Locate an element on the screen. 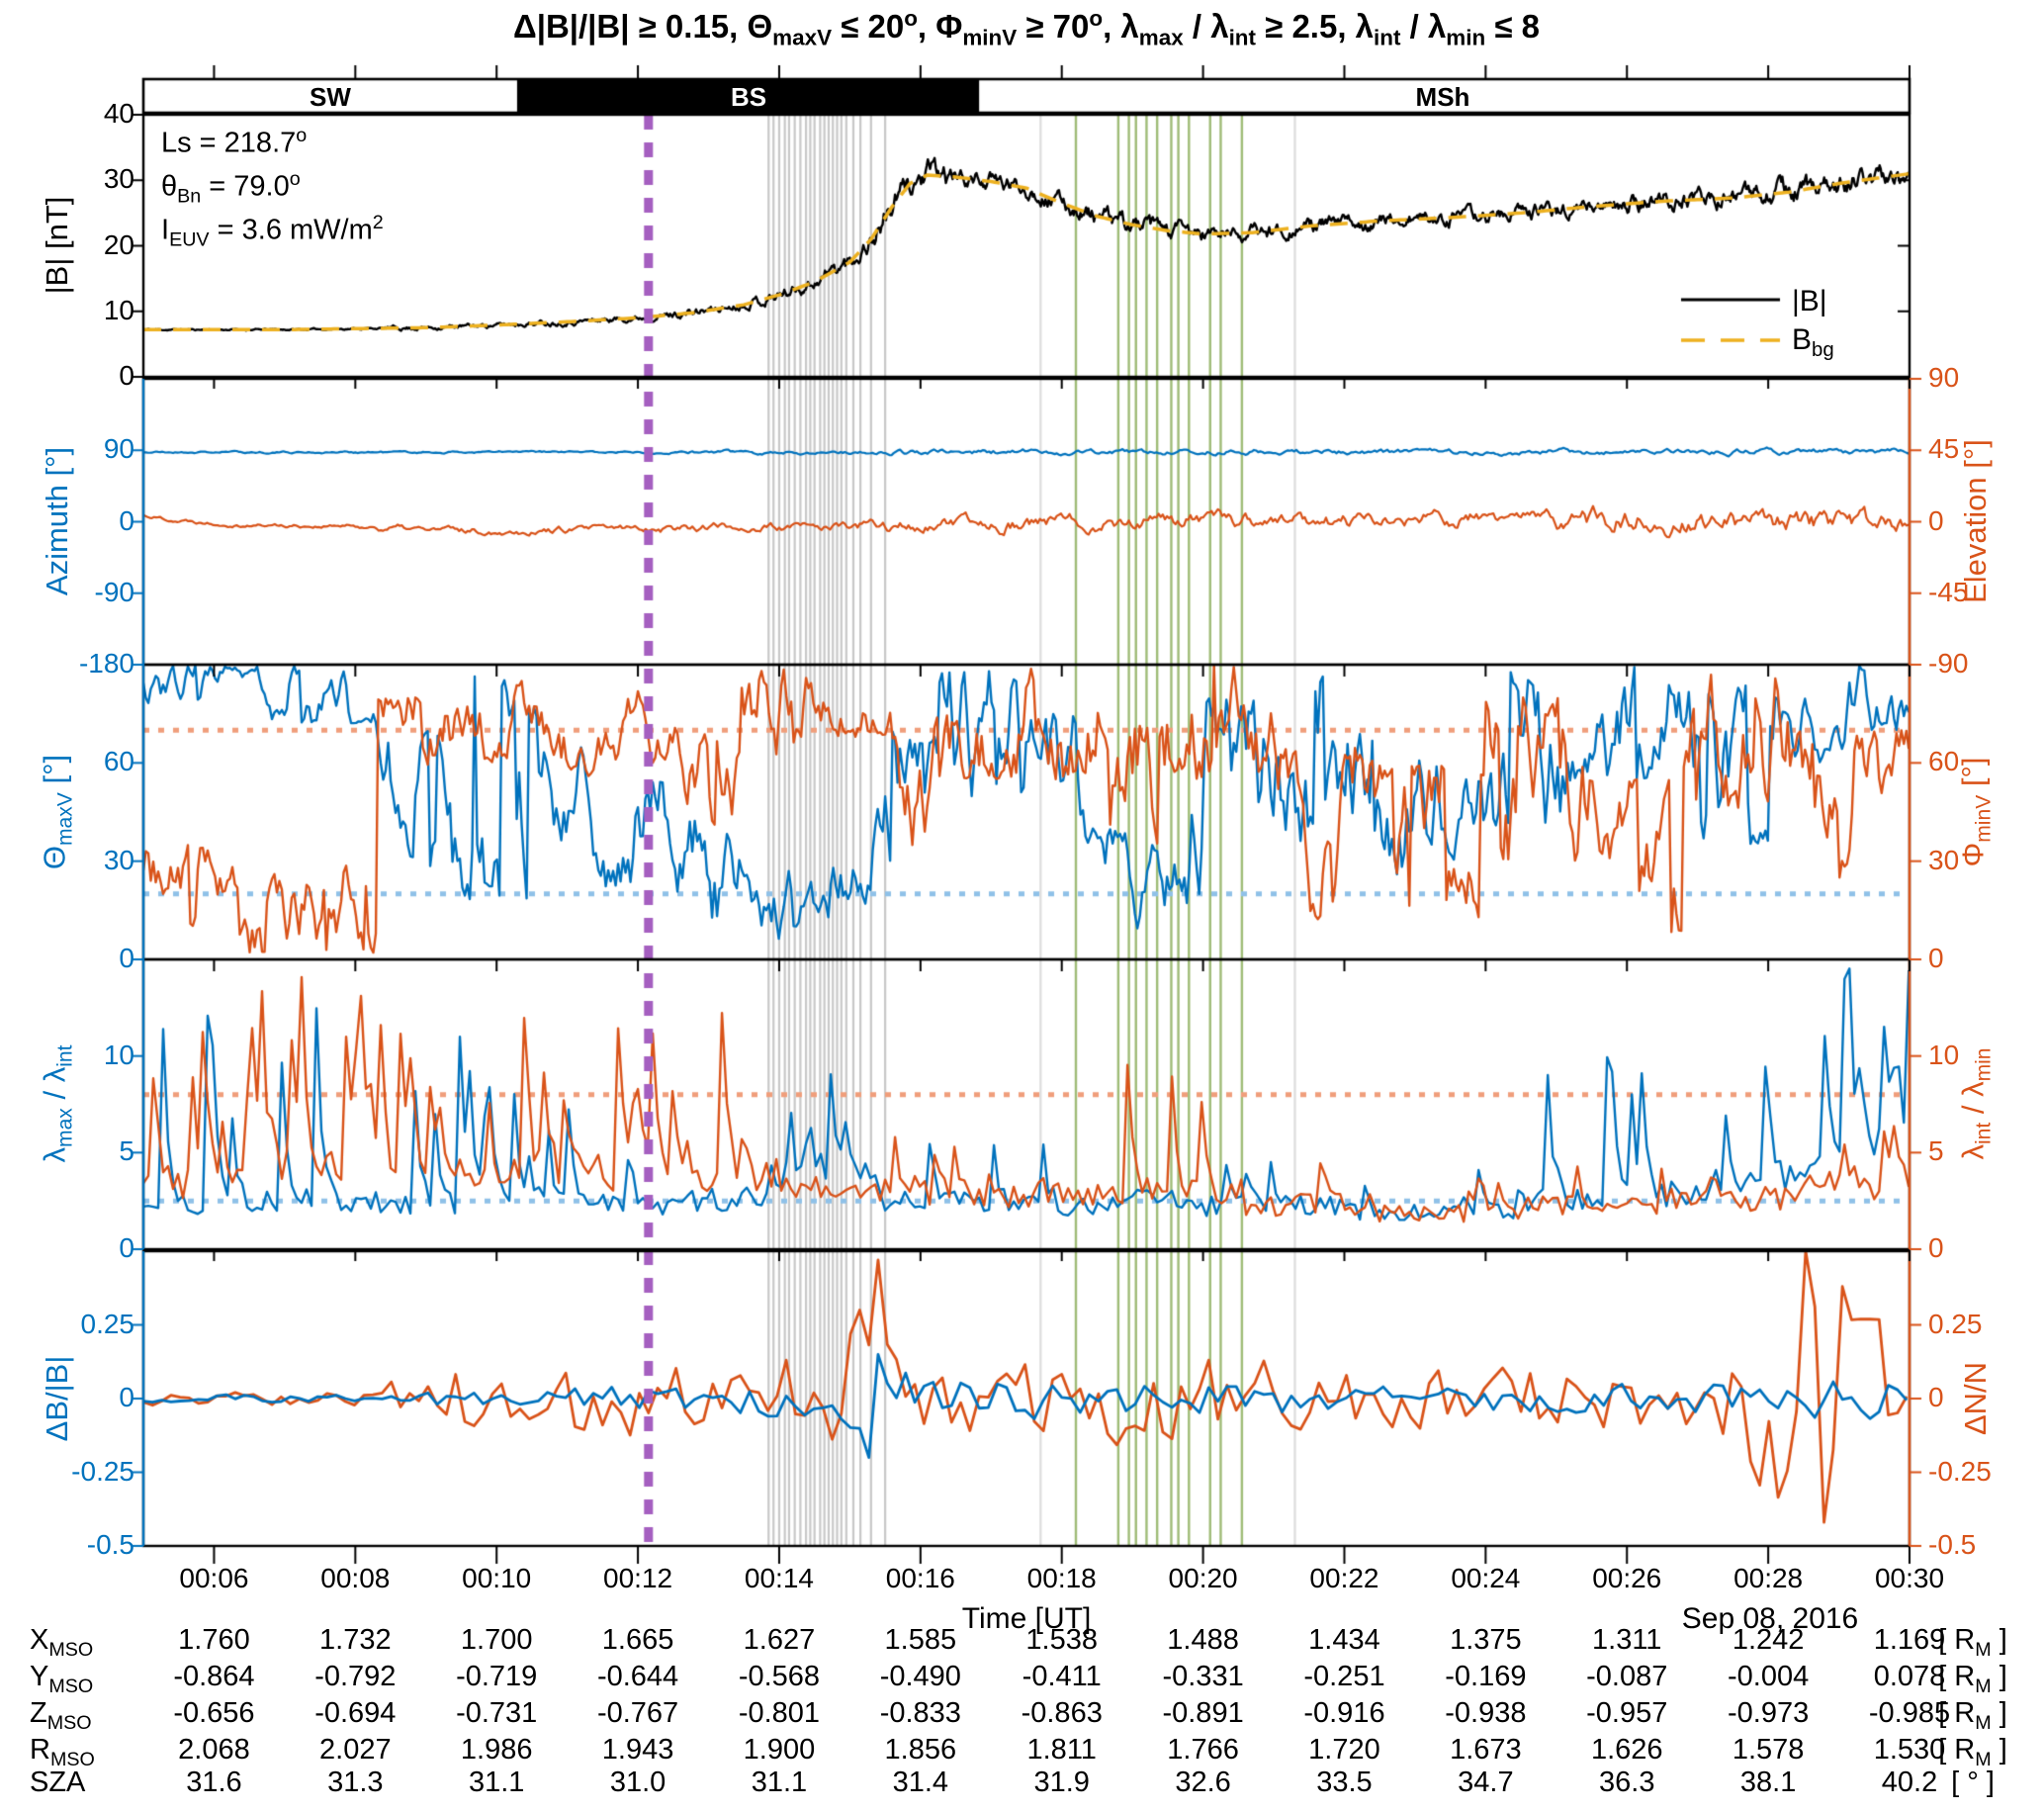  table-cell: -0.490 is located at coordinates (920, 1676).